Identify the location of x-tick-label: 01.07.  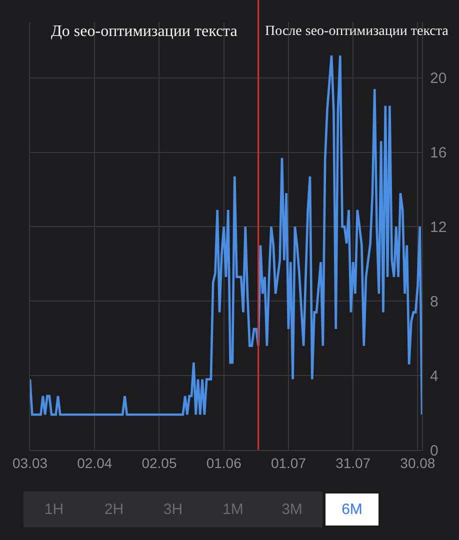
(288, 462).